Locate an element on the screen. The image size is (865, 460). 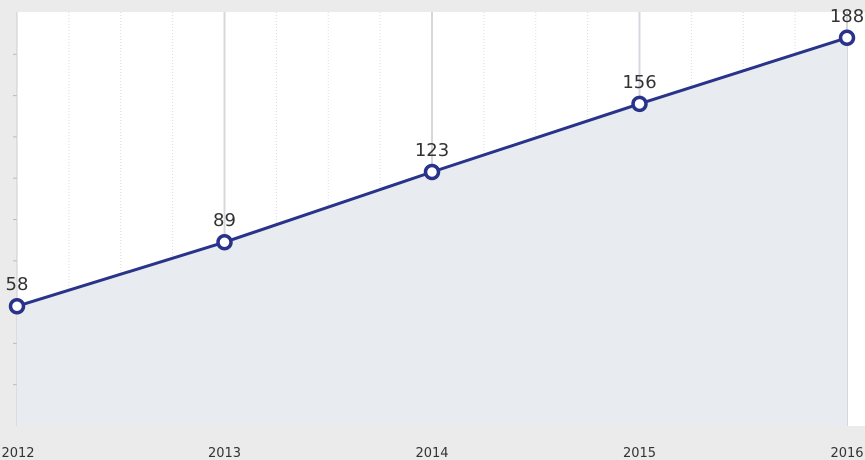
x-tick-label: 2014 is located at coordinates (431, 453).